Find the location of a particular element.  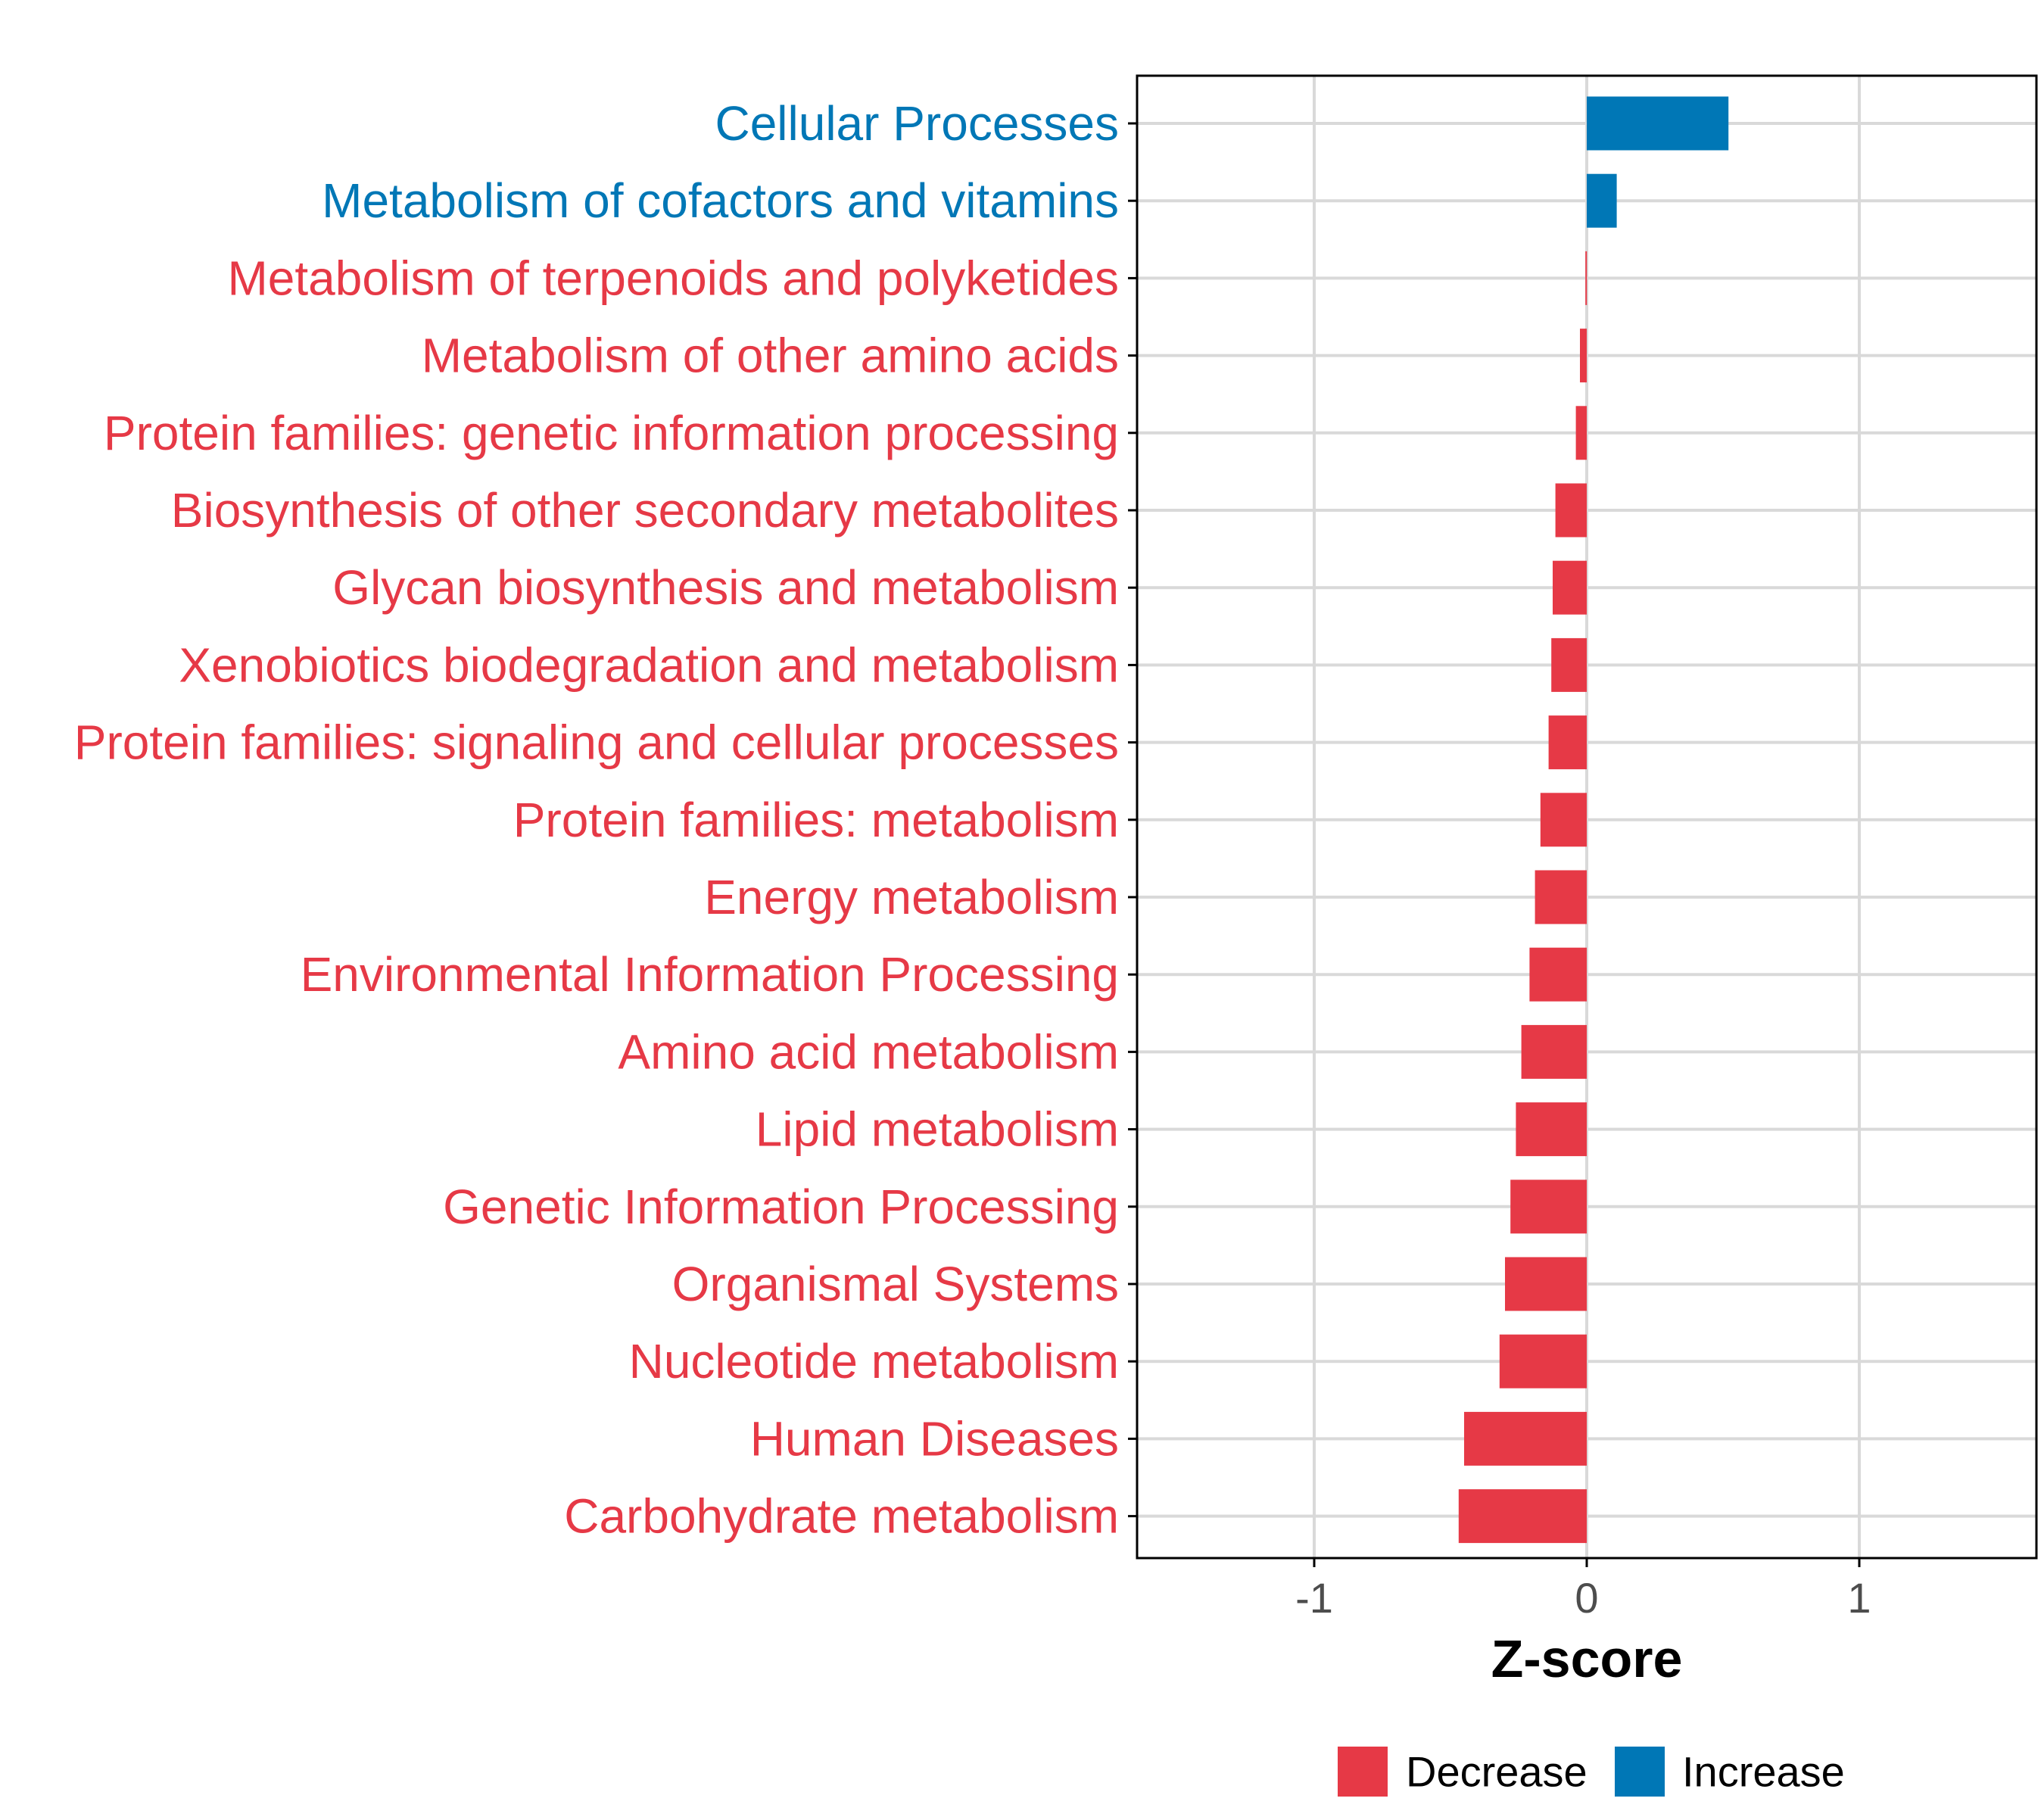

category-label: Organismal Systems is located at coordinates (896, 1284).